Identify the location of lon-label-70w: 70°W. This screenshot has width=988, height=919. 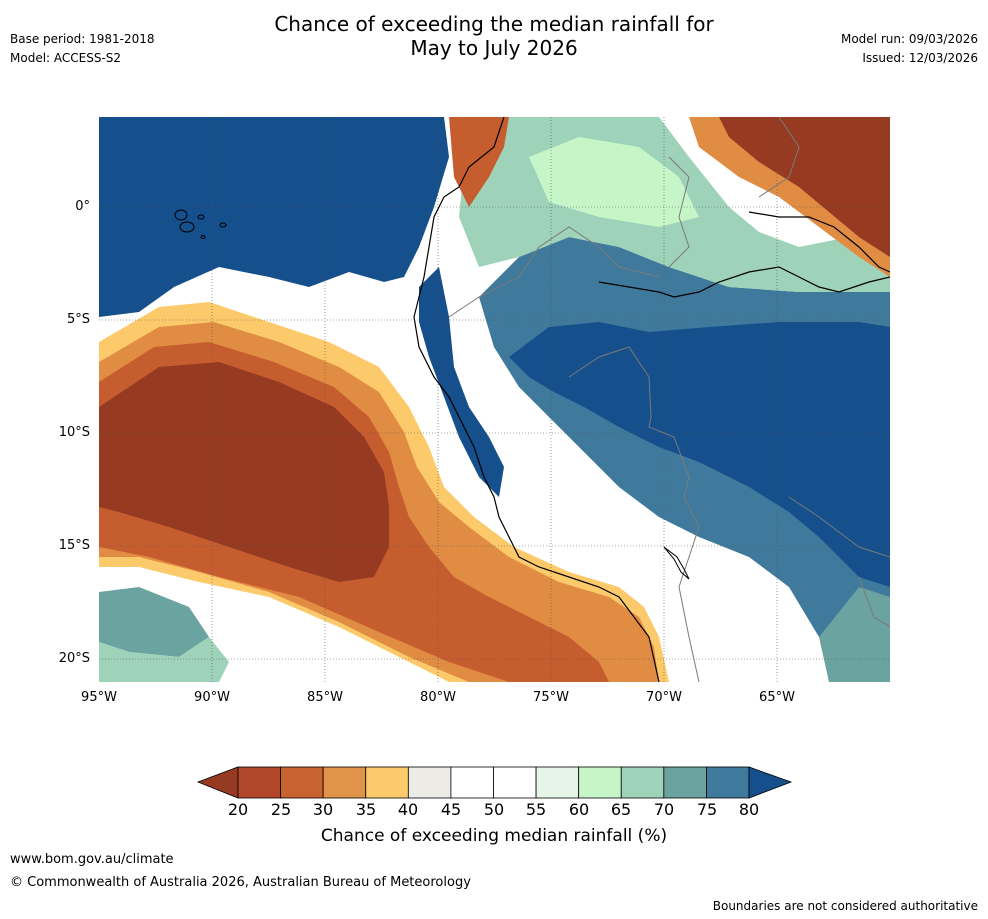
(664, 697).